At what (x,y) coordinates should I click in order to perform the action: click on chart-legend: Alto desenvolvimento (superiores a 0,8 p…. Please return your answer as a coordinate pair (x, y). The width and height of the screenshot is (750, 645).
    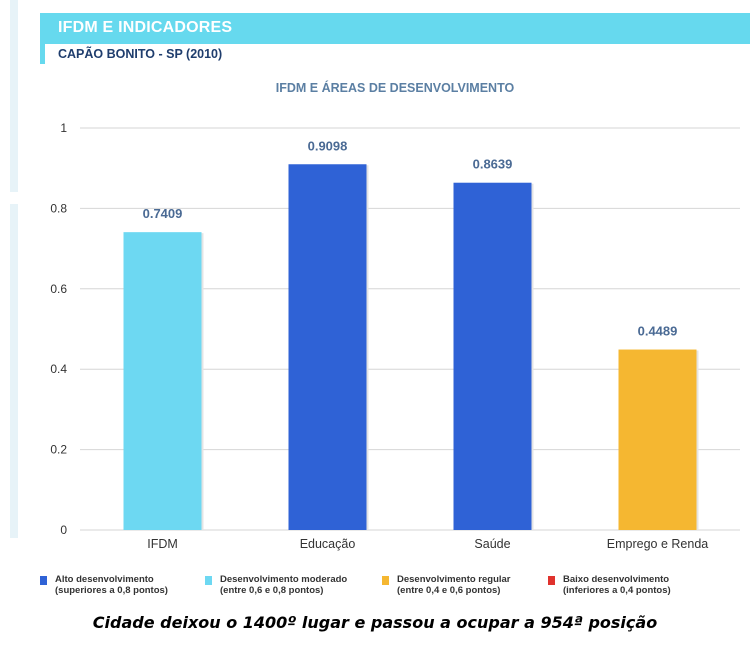
    Looking at the image, I should click on (390, 587).